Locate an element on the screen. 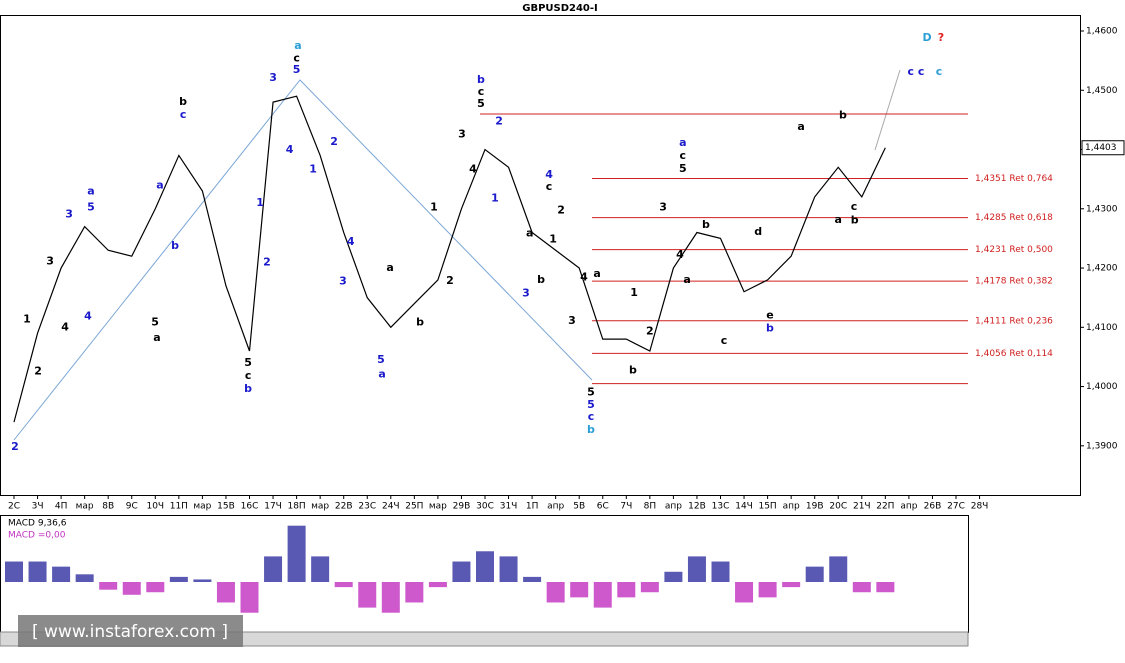  wave-label: e is located at coordinates (769, 314).